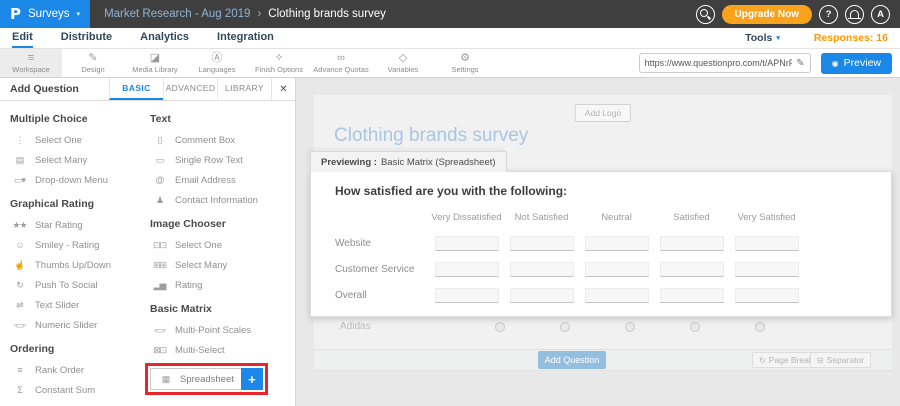 The height and width of the screenshot is (406, 900). Describe the element at coordinates (217, 57) in the screenshot. I see `languages-icon: Ⓐ` at that location.